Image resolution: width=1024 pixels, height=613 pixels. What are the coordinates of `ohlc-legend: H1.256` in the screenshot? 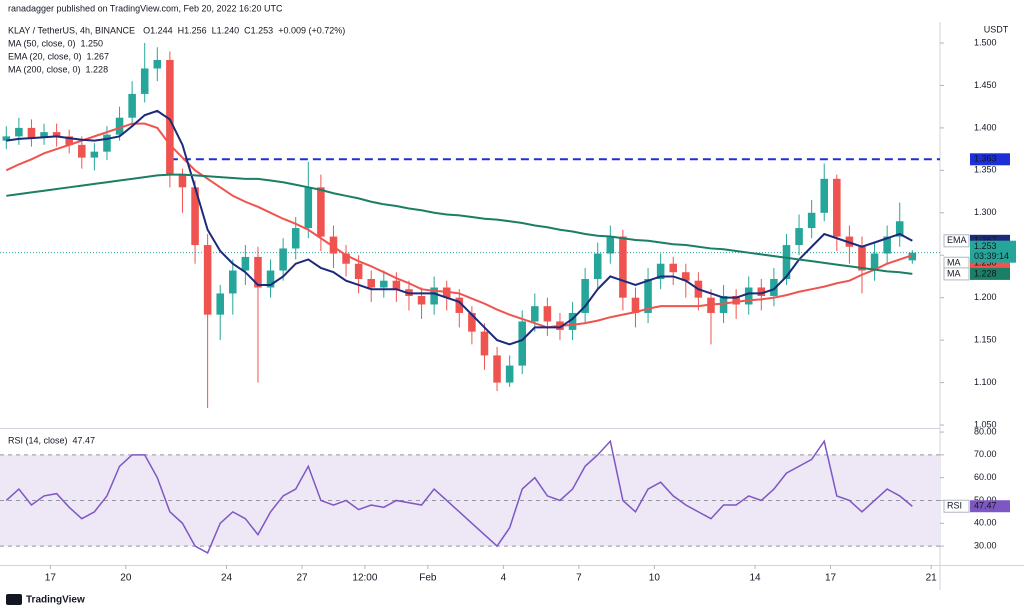 It's located at (192, 30).